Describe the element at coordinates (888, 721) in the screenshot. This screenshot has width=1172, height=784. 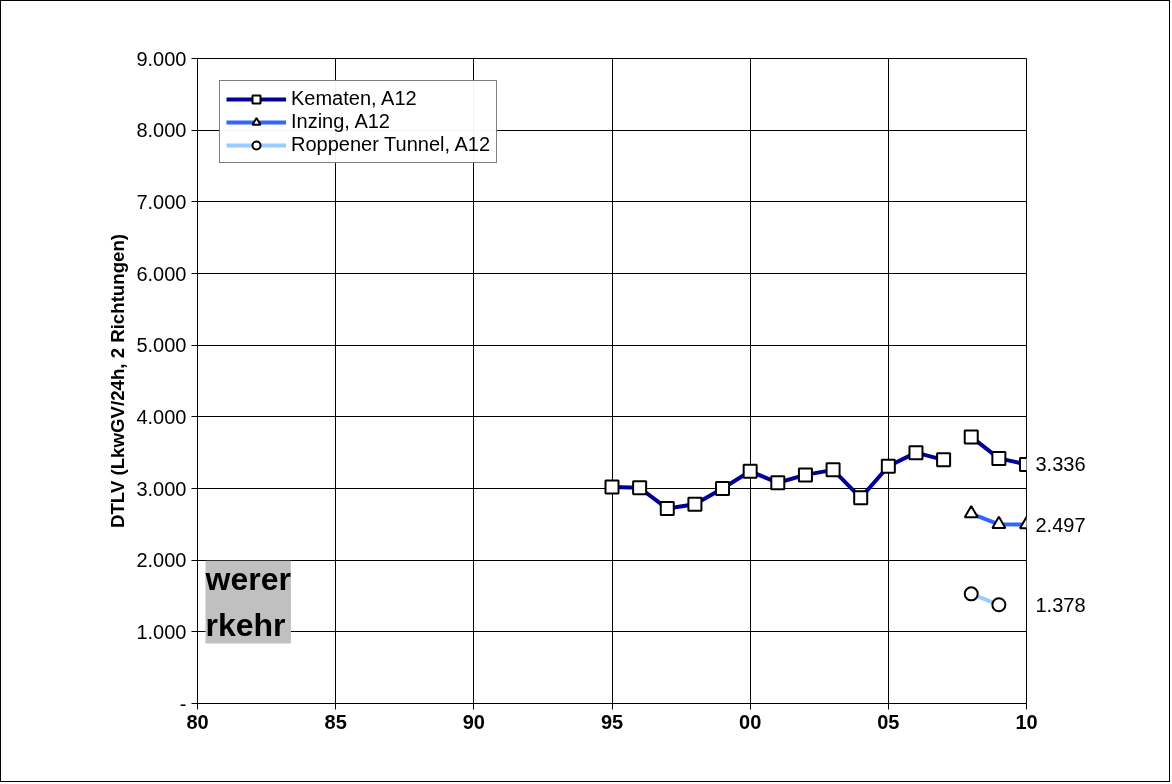
I see `x-tick-label: 05` at that location.